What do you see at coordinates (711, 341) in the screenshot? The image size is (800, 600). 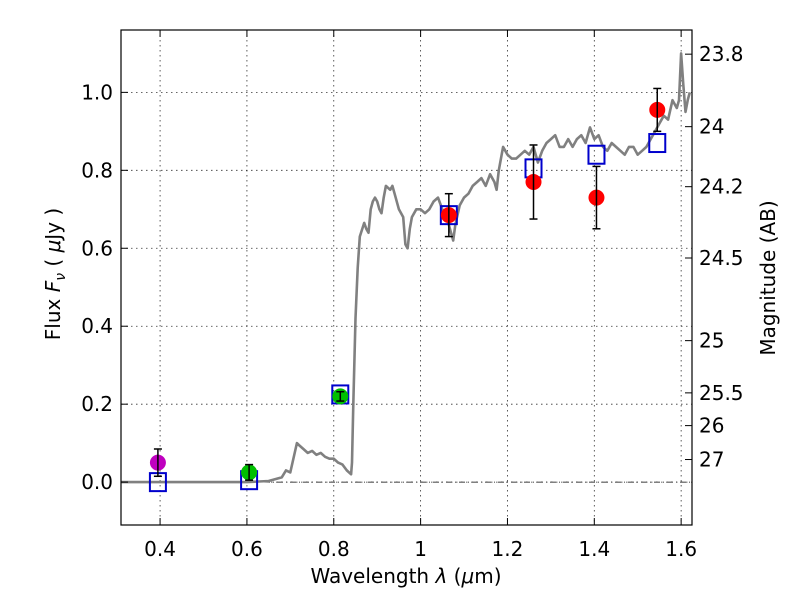 I see `right-tick-label: 25` at bounding box center [711, 341].